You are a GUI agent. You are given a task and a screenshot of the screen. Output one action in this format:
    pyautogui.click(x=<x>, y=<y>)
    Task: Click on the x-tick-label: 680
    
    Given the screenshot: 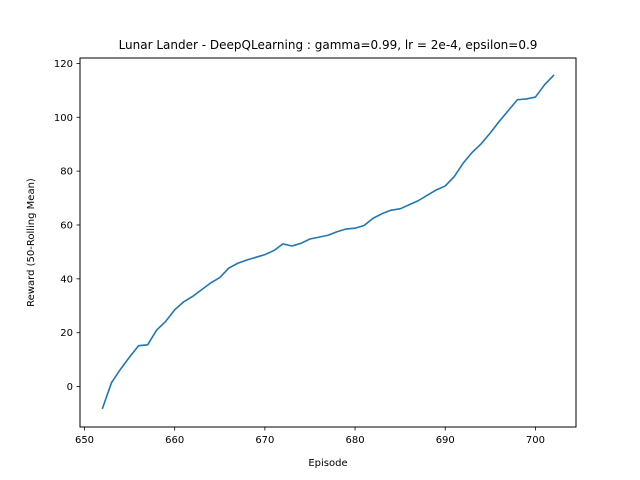 What is the action you would take?
    pyautogui.click(x=355, y=440)
    